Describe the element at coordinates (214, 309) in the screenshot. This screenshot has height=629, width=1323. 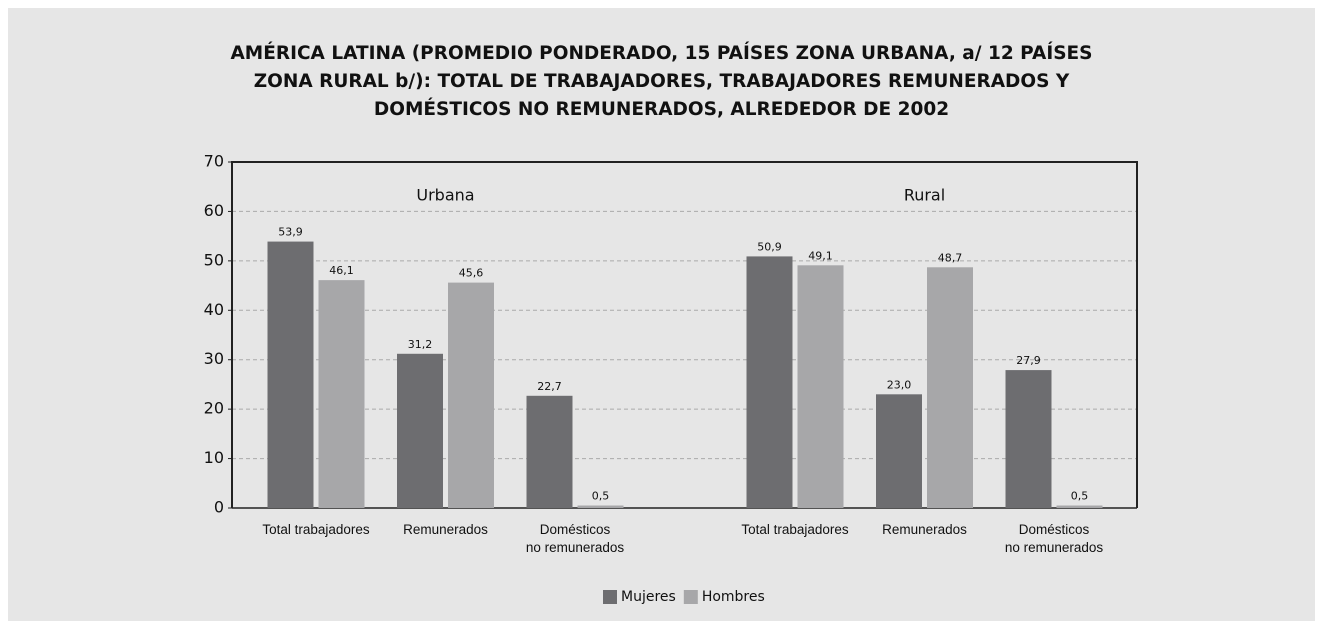
I see `y-tick-label: 40` at that location.